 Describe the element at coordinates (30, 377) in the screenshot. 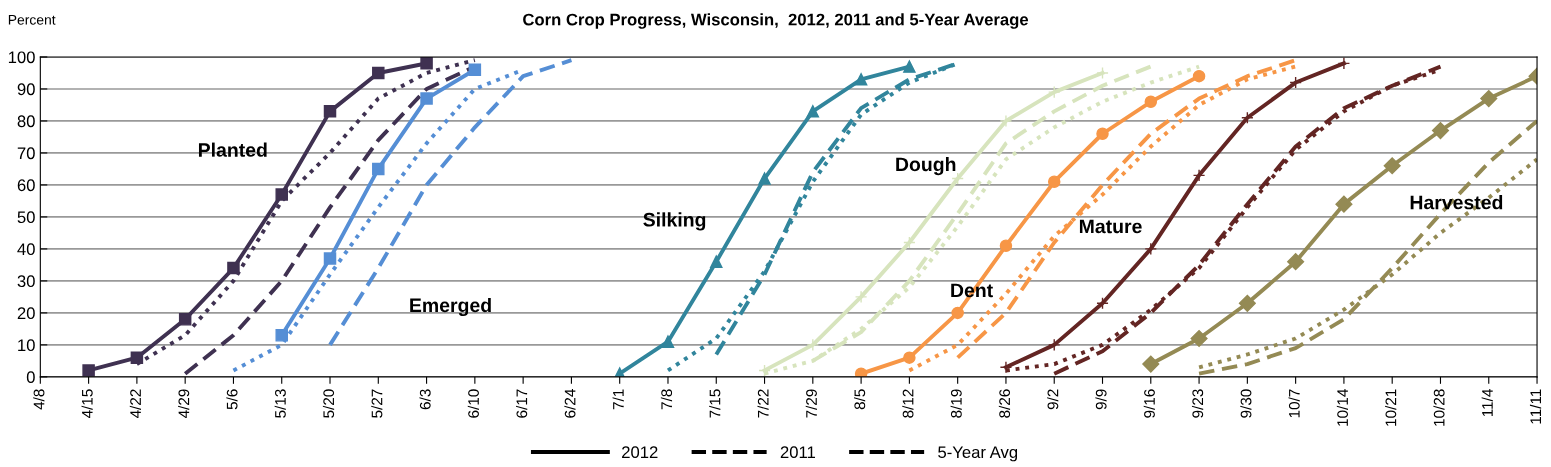

I see `y-tick-label: 0` at that location.